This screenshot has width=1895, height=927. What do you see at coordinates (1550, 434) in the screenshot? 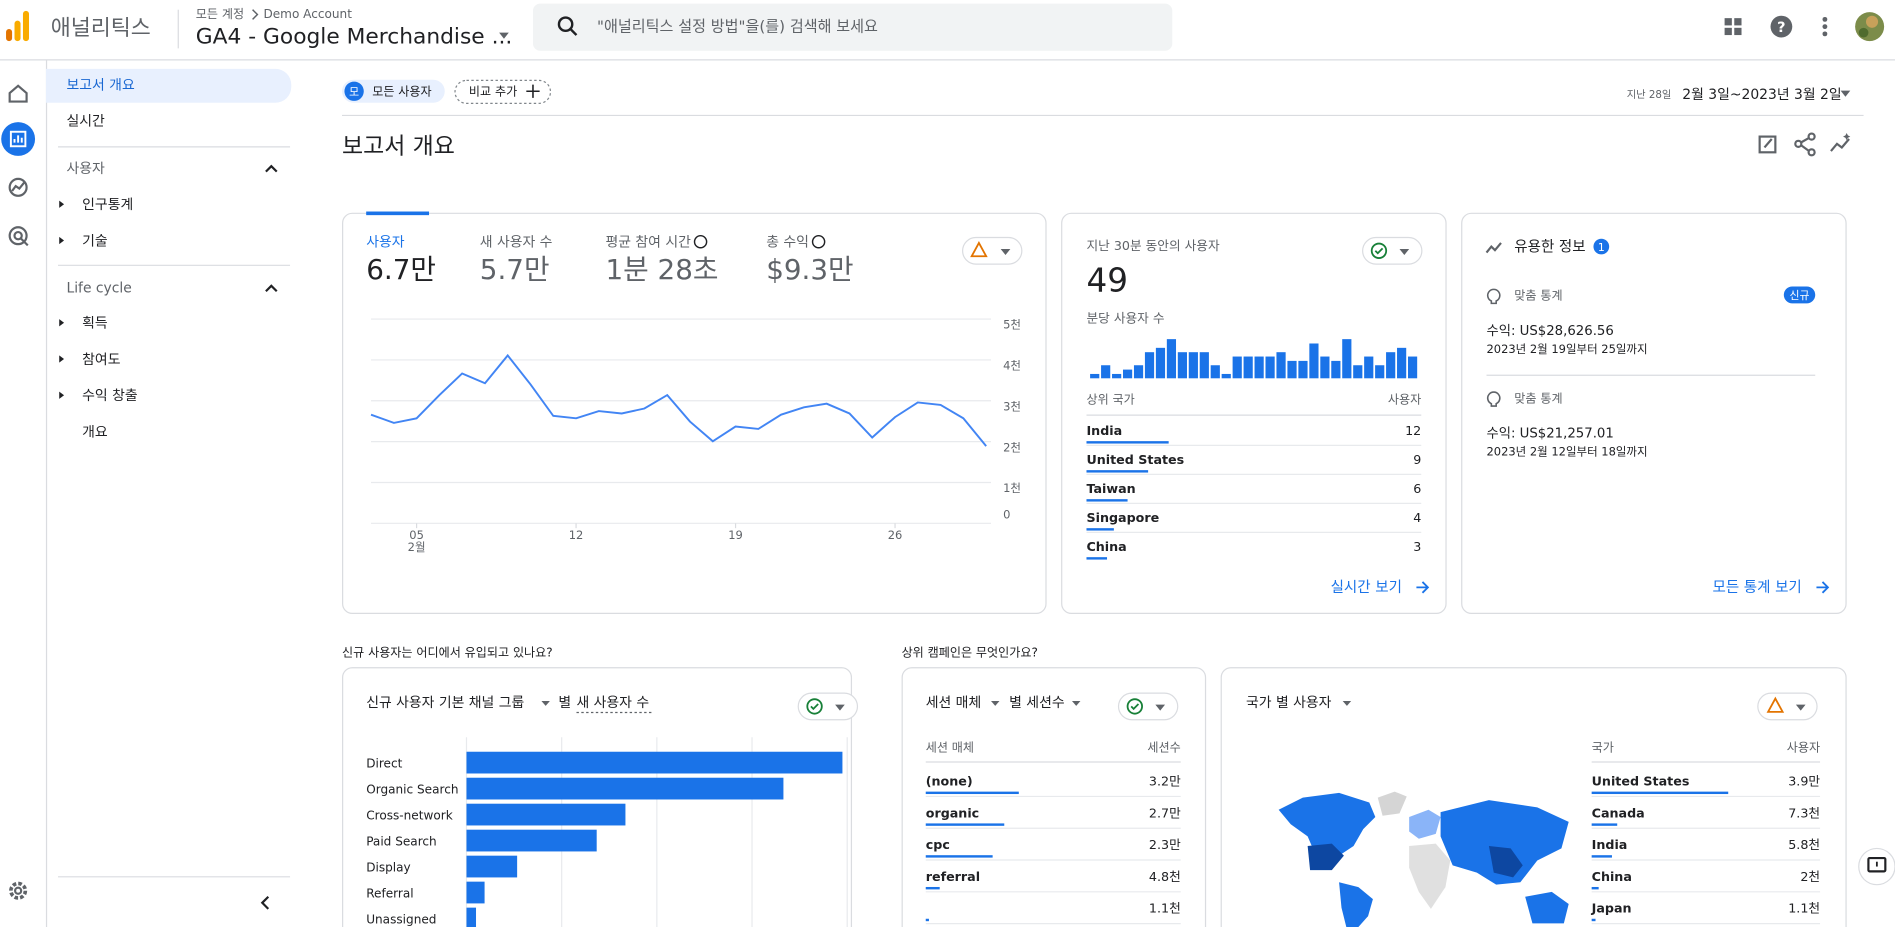
I see `insight-metric: 수익: US$21,257.01` at bounding box center [1550, 434].